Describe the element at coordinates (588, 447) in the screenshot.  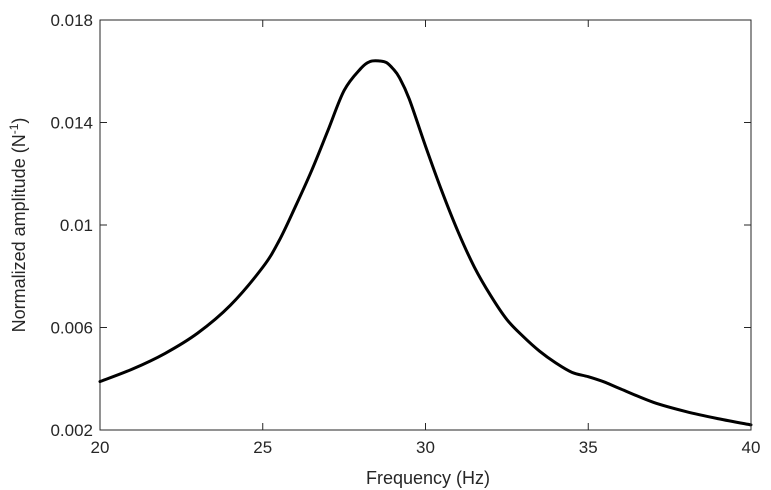
I see `x-tick-label: 35` at that location.